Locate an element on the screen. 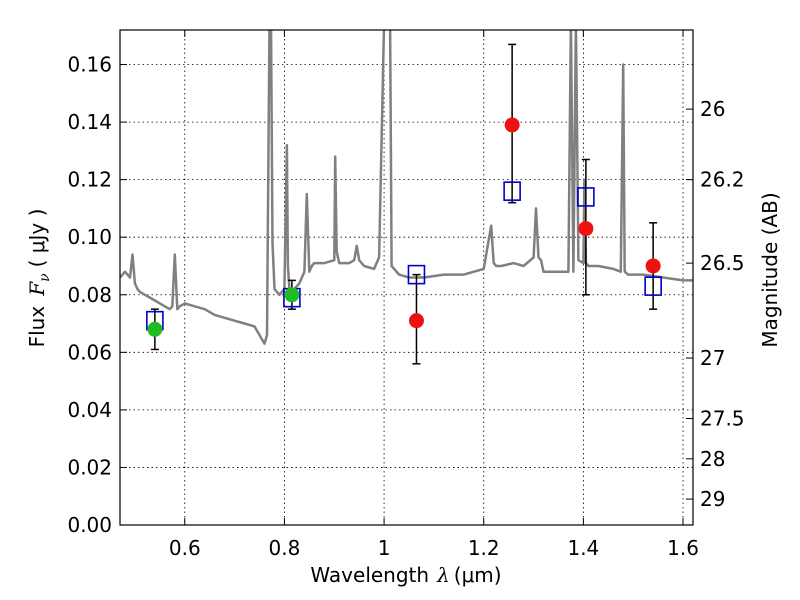  y-tick-label: 0.06 is located at coordinates (89, 352).